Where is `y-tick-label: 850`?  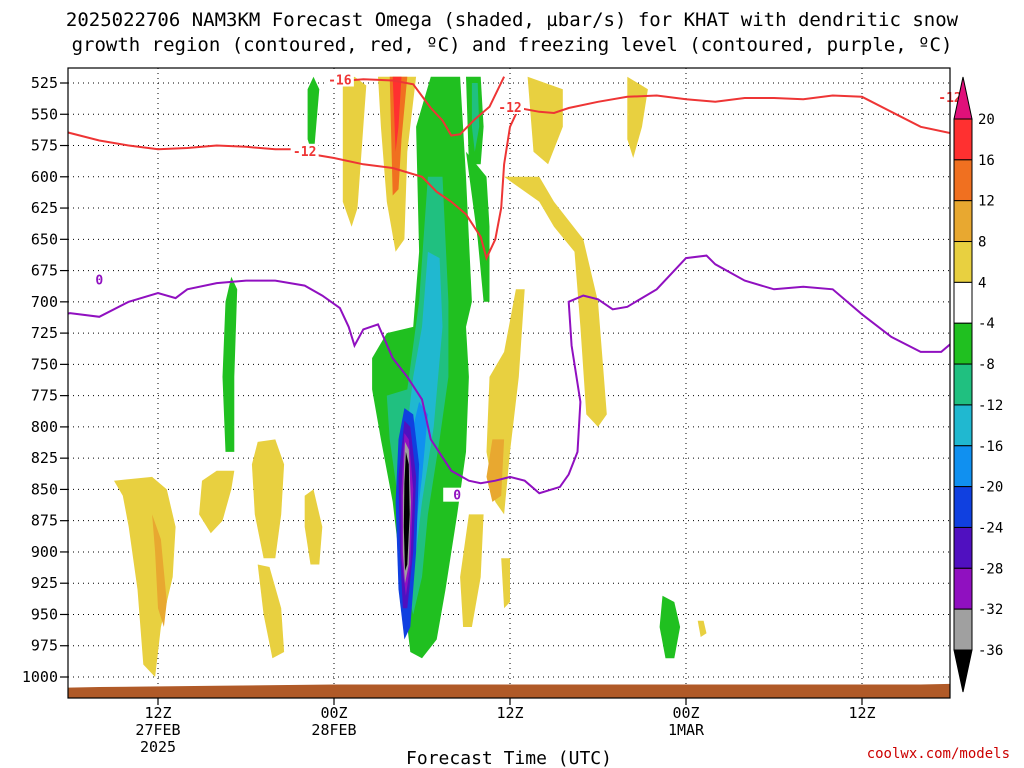 y-tick-label: 850 is located at coordinates (44, 489).